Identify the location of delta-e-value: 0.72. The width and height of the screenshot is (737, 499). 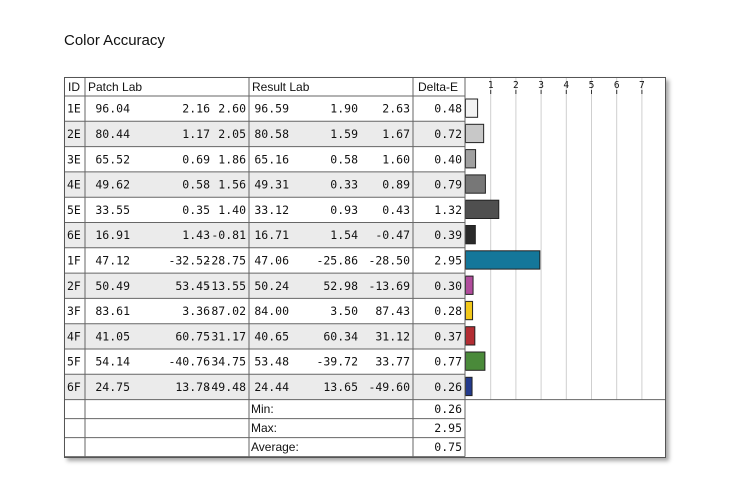
(448, 134).